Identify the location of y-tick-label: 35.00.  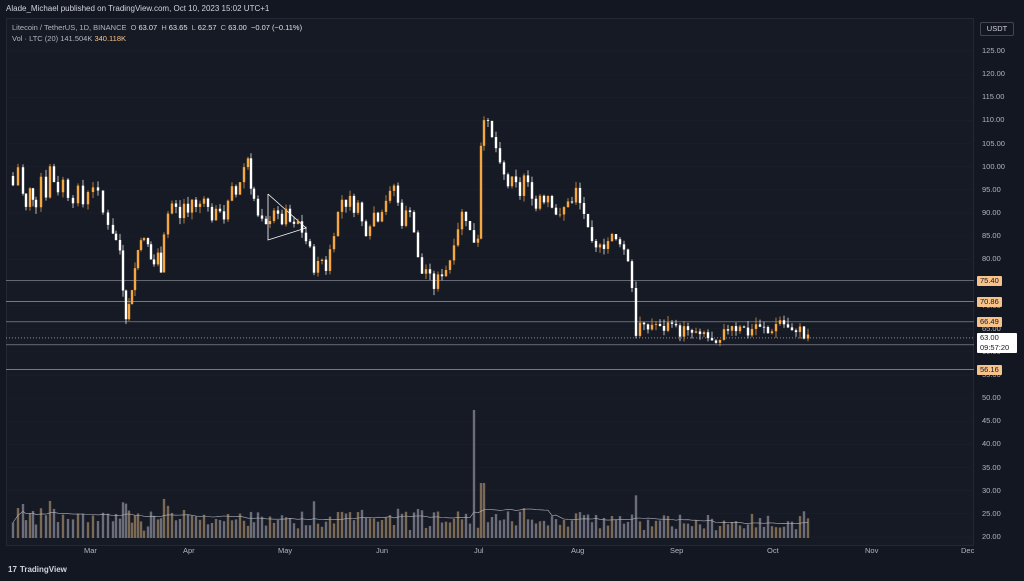
(991, 467).